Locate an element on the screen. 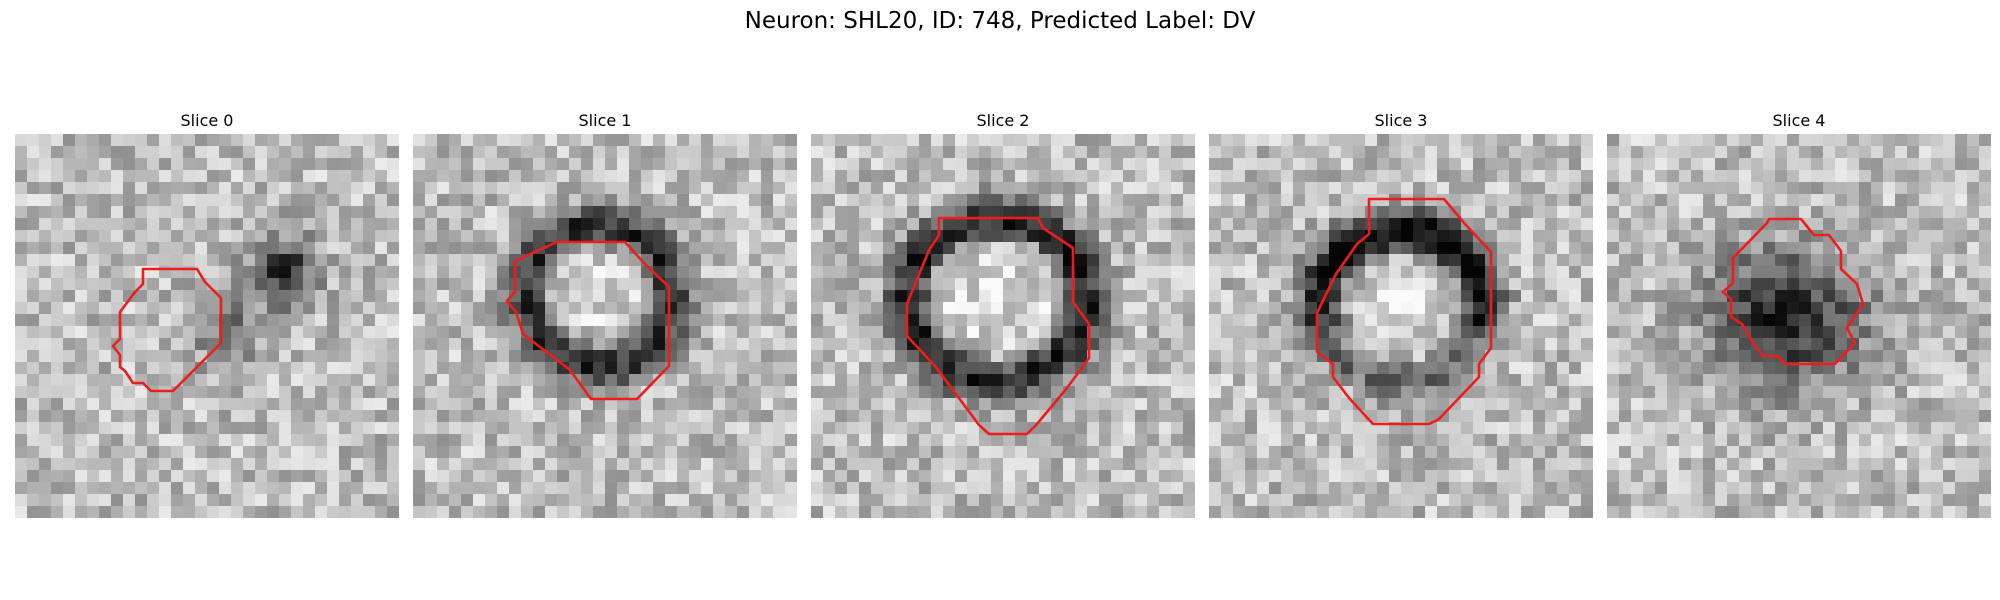 The width and height of the screenshot is (2000, 600). slice-panel-2: Slice 2 is located at coordinates (1003, 313).